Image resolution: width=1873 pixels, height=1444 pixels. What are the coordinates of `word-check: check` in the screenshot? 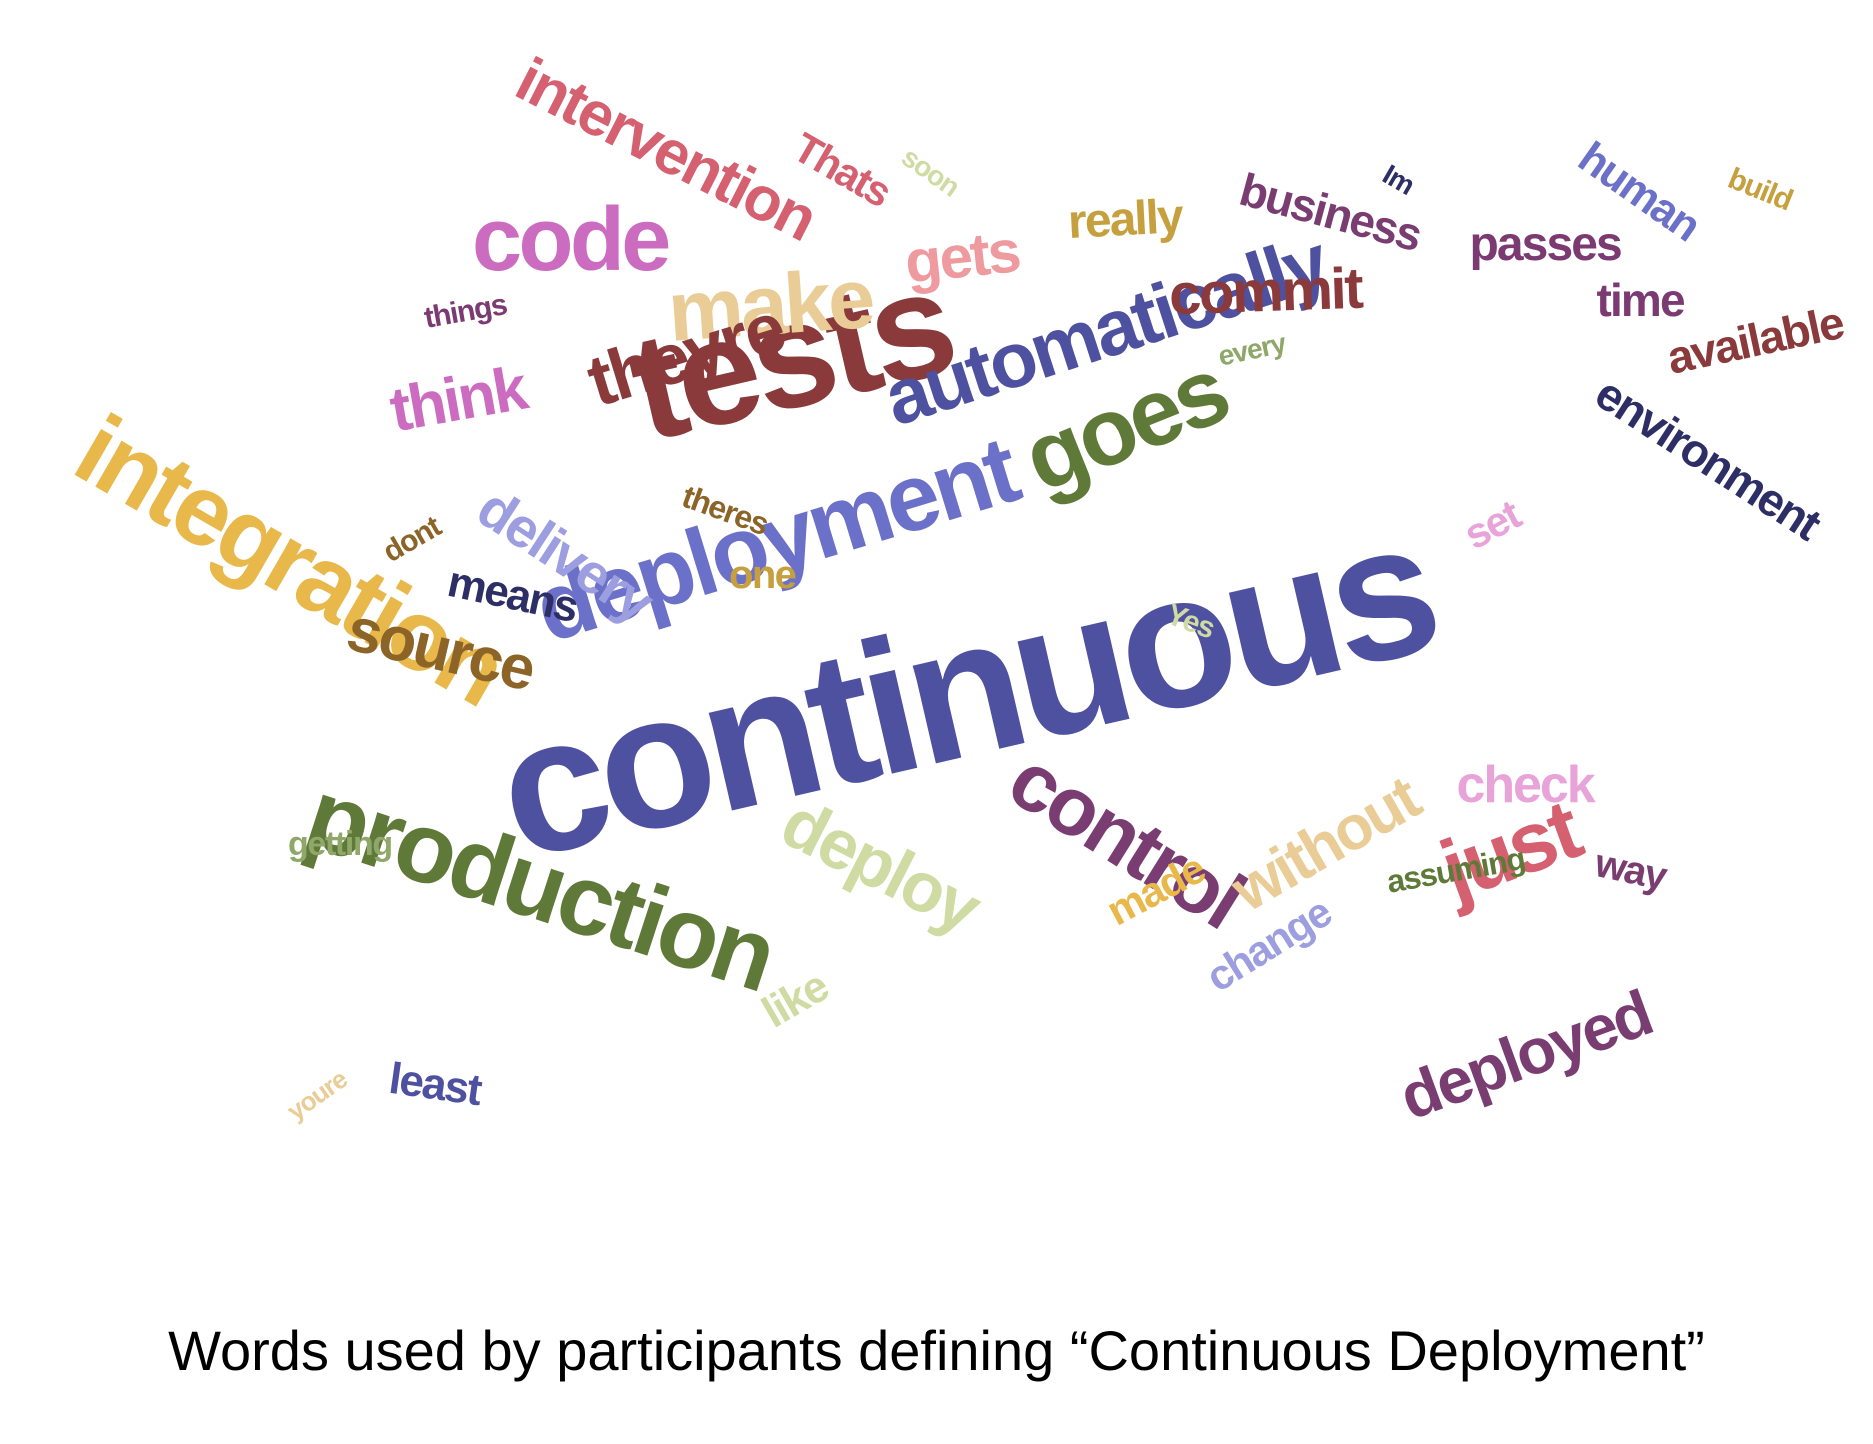 It's located at (1526, 785).